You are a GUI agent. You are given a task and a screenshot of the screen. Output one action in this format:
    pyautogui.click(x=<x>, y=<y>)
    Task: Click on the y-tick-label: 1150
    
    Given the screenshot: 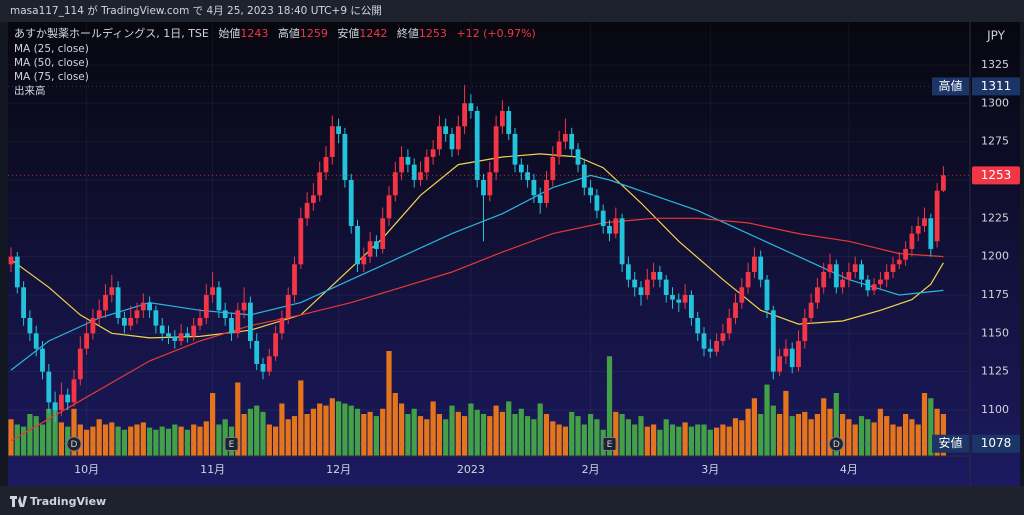 What is the action you would take?
    pyautogui.click(x=995, y=332)
    